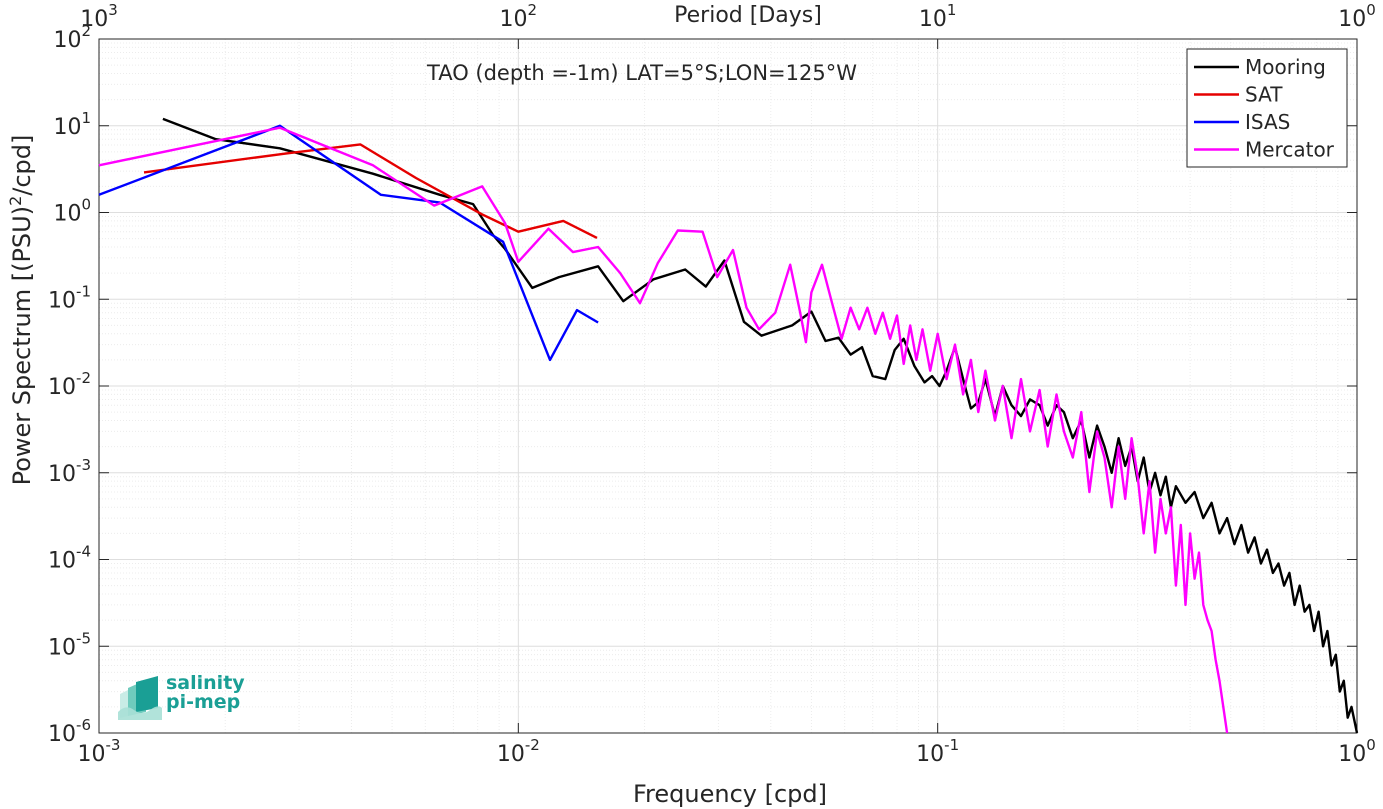  I want to click on legend-label: ISAS, so click(1267, 122).